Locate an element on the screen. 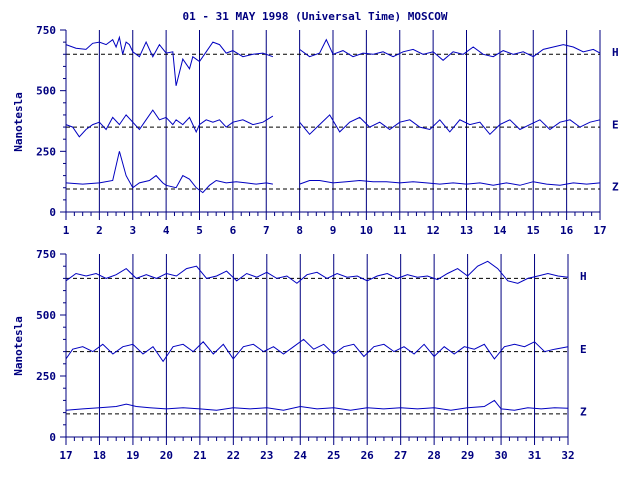 This screenshot has height=480, width=640. top-x-tick-label: 11 is located at coordinates (400, 230).